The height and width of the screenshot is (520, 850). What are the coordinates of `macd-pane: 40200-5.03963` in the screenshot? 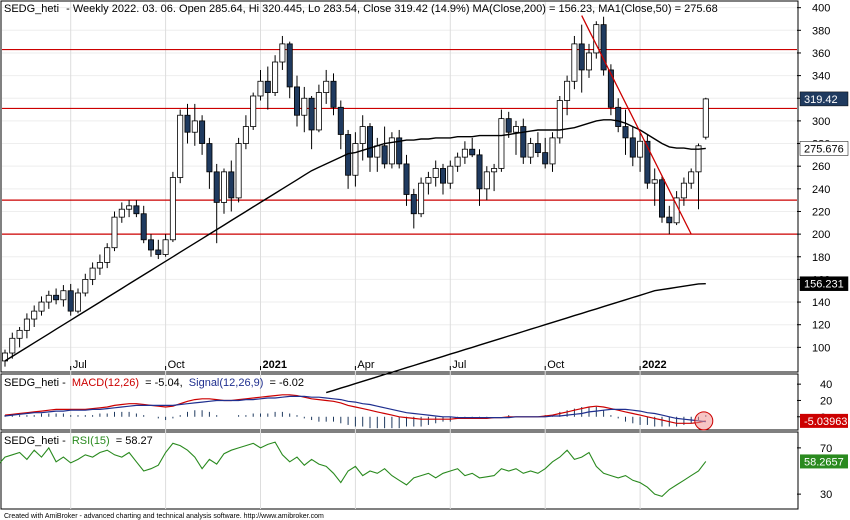 It's located at (426, 405).